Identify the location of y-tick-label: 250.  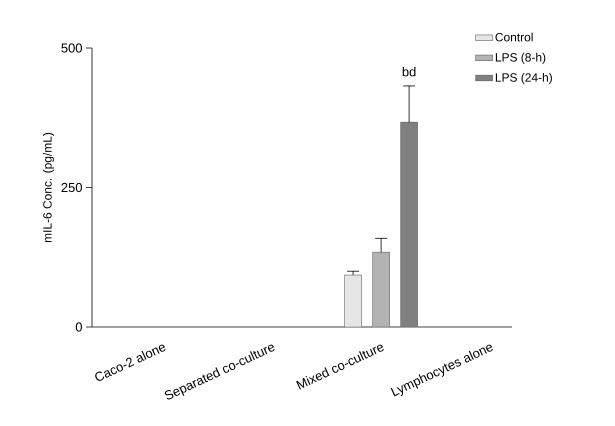
(72, 187).